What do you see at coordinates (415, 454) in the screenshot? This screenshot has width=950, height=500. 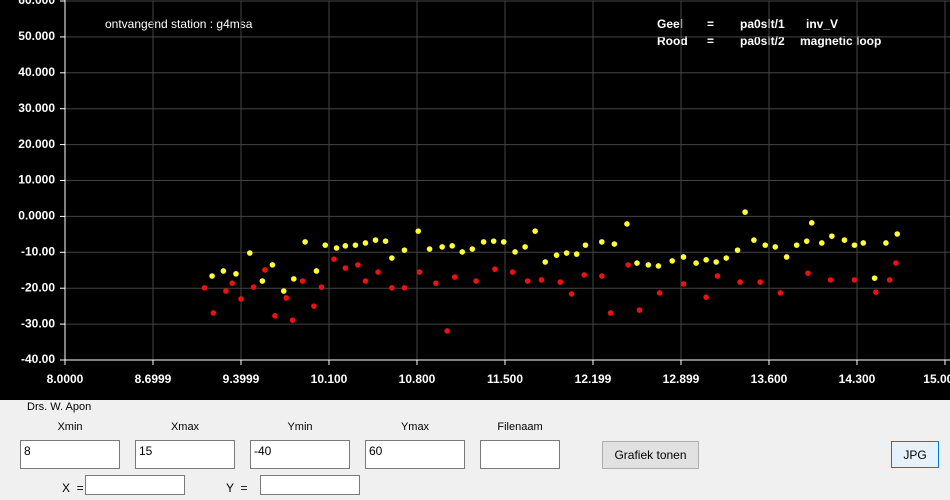 I see `field-input: 60` at bounding box center [415, 454].